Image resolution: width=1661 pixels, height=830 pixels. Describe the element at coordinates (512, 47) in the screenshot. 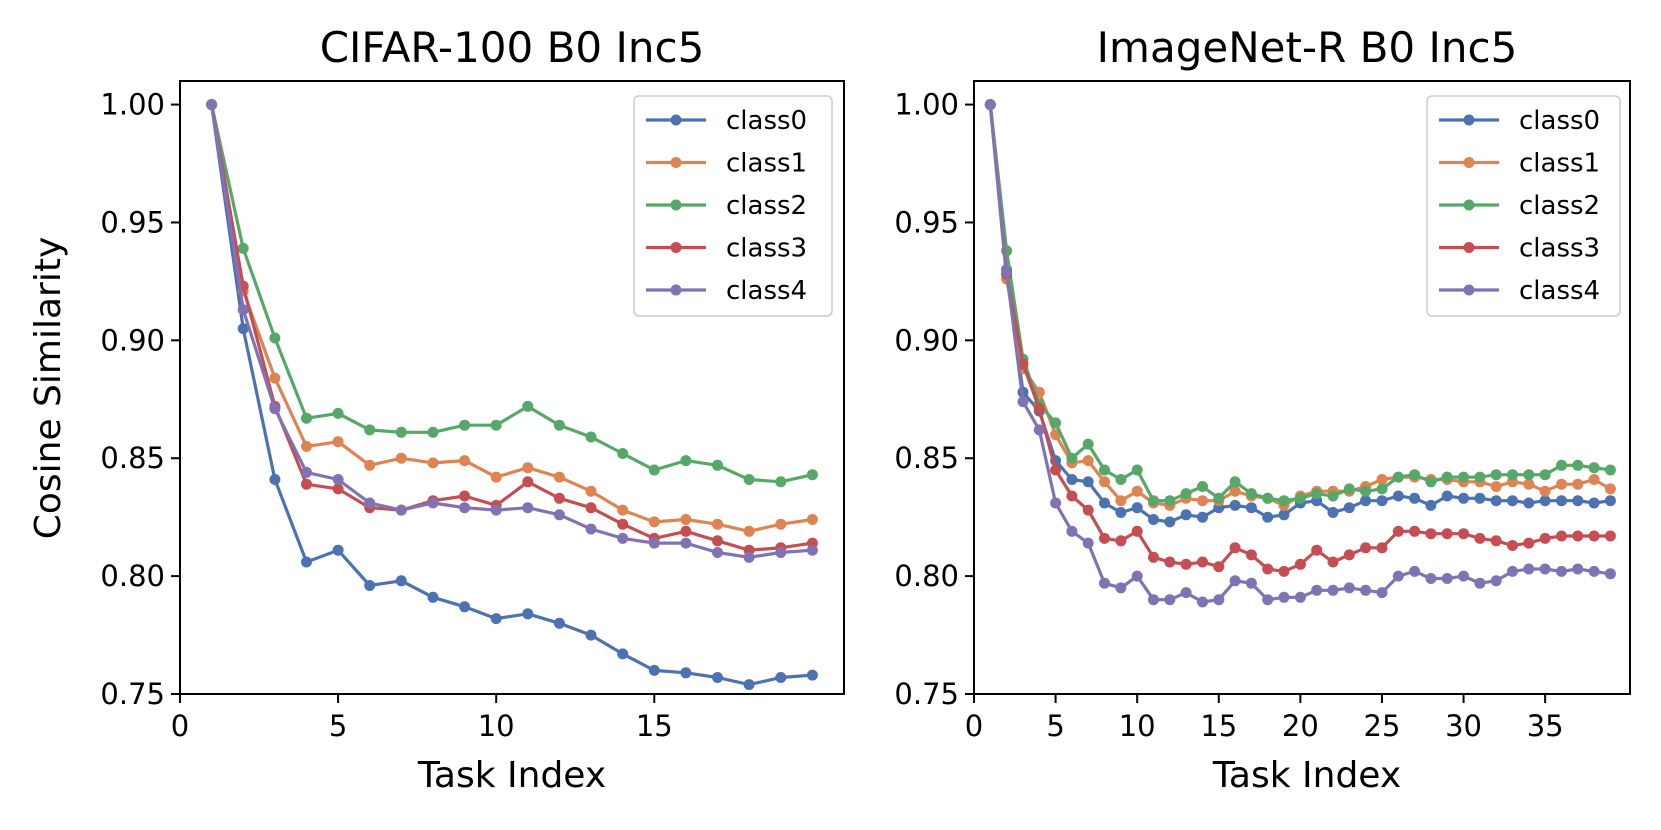

I see `chart-title: CIFAR-100 B0 Inc5` at that location.